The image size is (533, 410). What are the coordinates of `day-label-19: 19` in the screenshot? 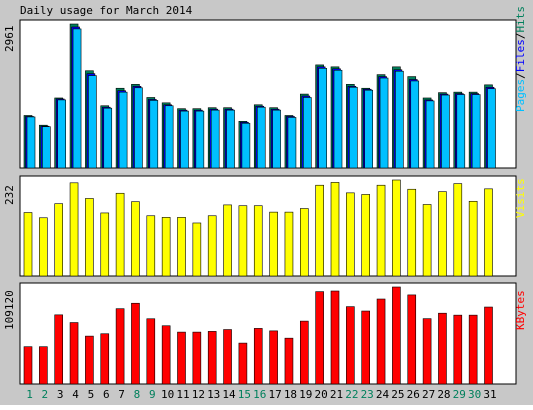 It's located at (305, 394).